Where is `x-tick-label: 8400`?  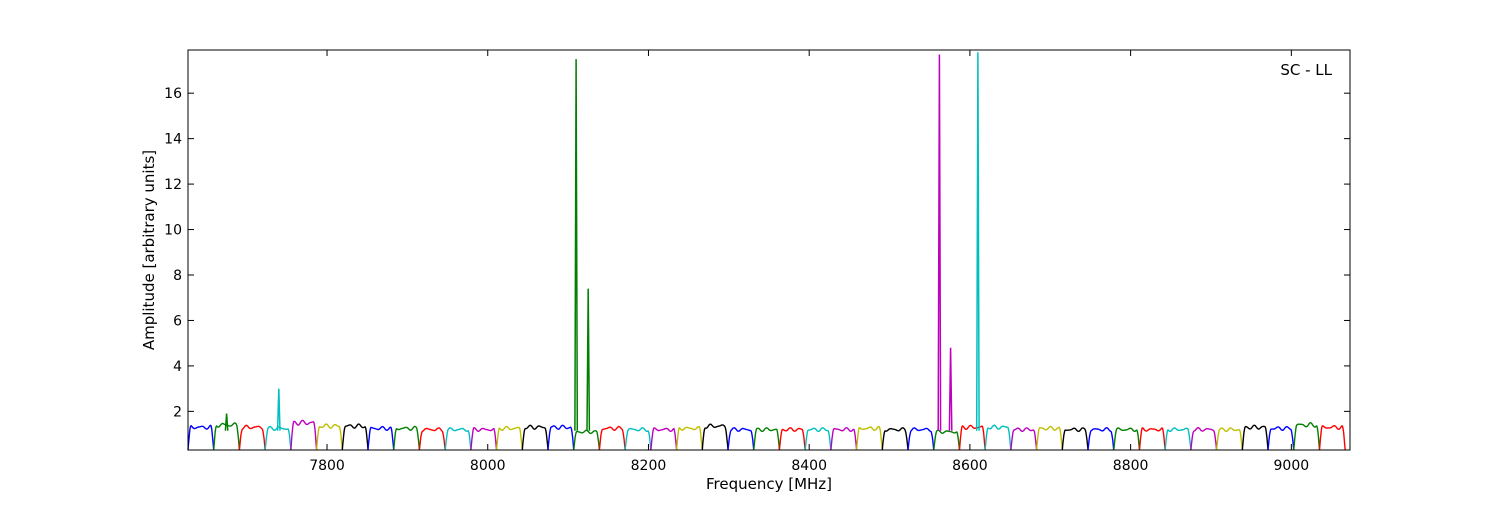
x-tick-label: 8400 is located at coordinates (809, 466).